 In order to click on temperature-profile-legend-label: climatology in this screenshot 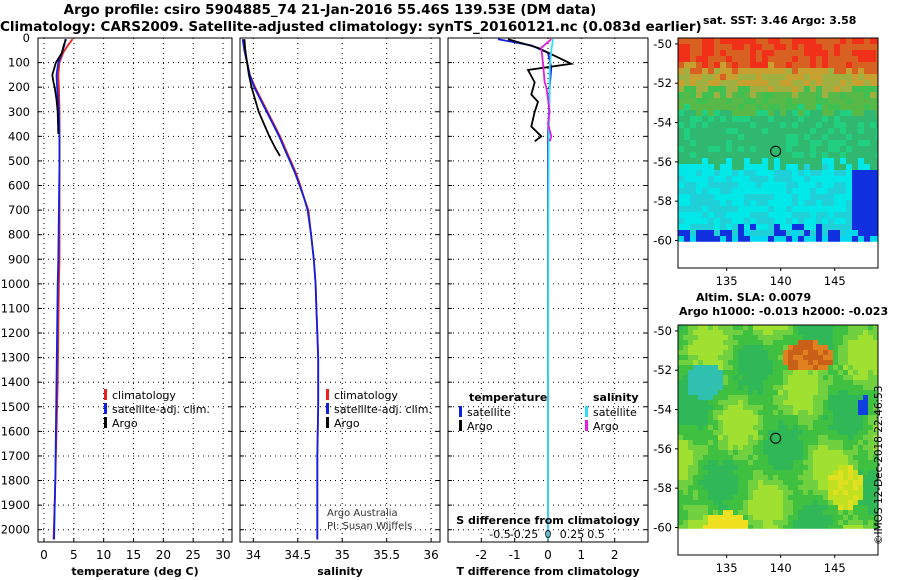, I will do `click(144, 395)`.